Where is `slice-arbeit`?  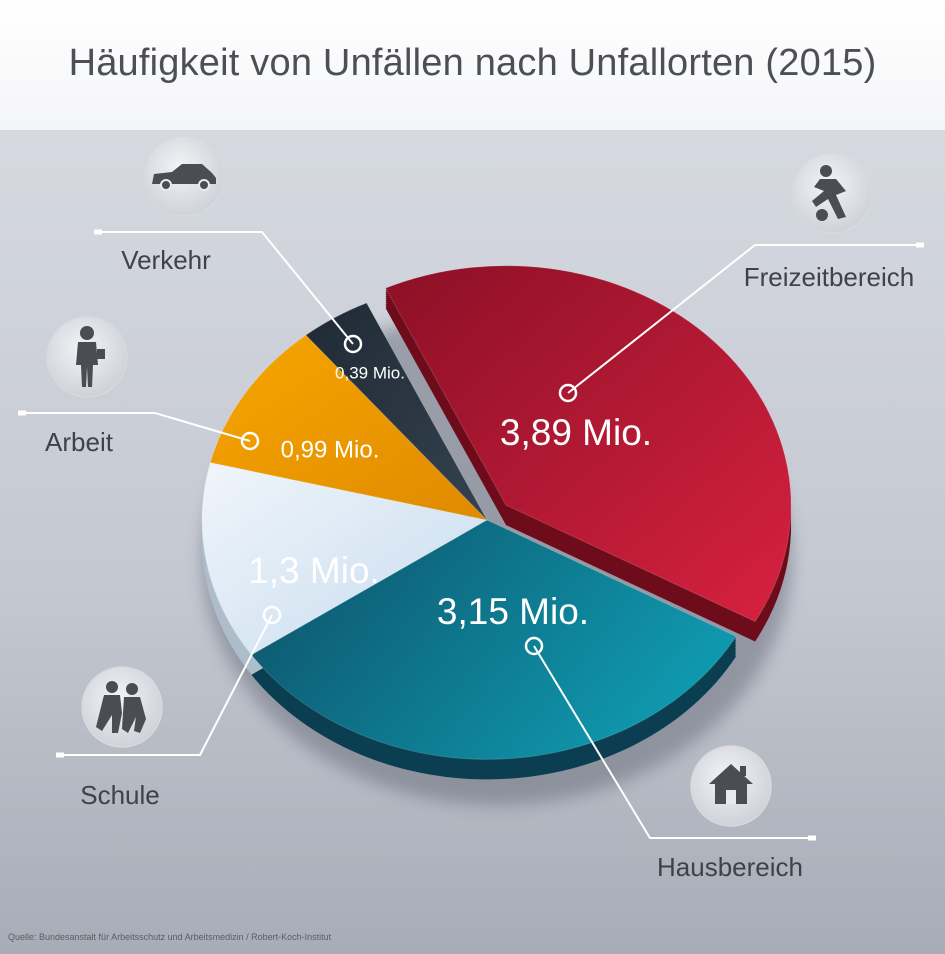
slice-arbeit is located at coordinates (349, 427).